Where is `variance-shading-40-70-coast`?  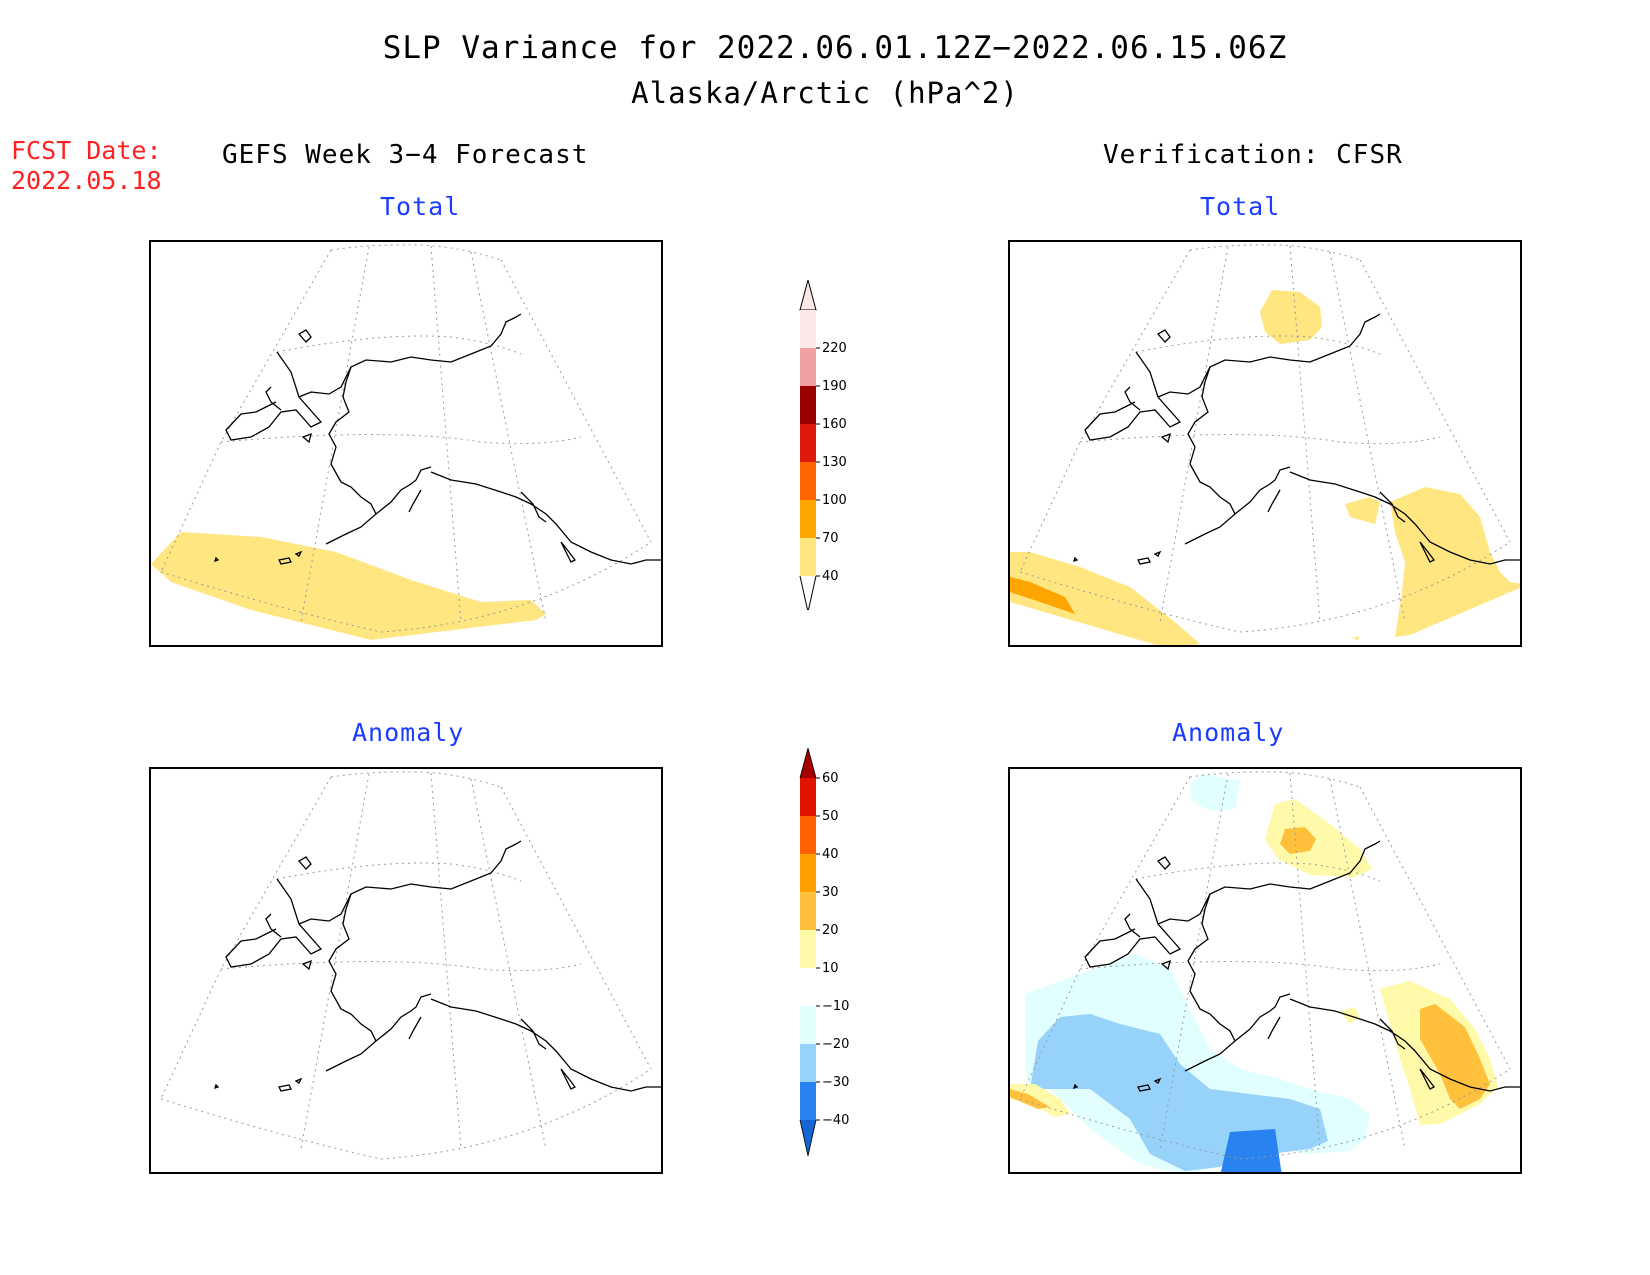
variance-shading-40-70-coast is located at coordinates (1362, 510).